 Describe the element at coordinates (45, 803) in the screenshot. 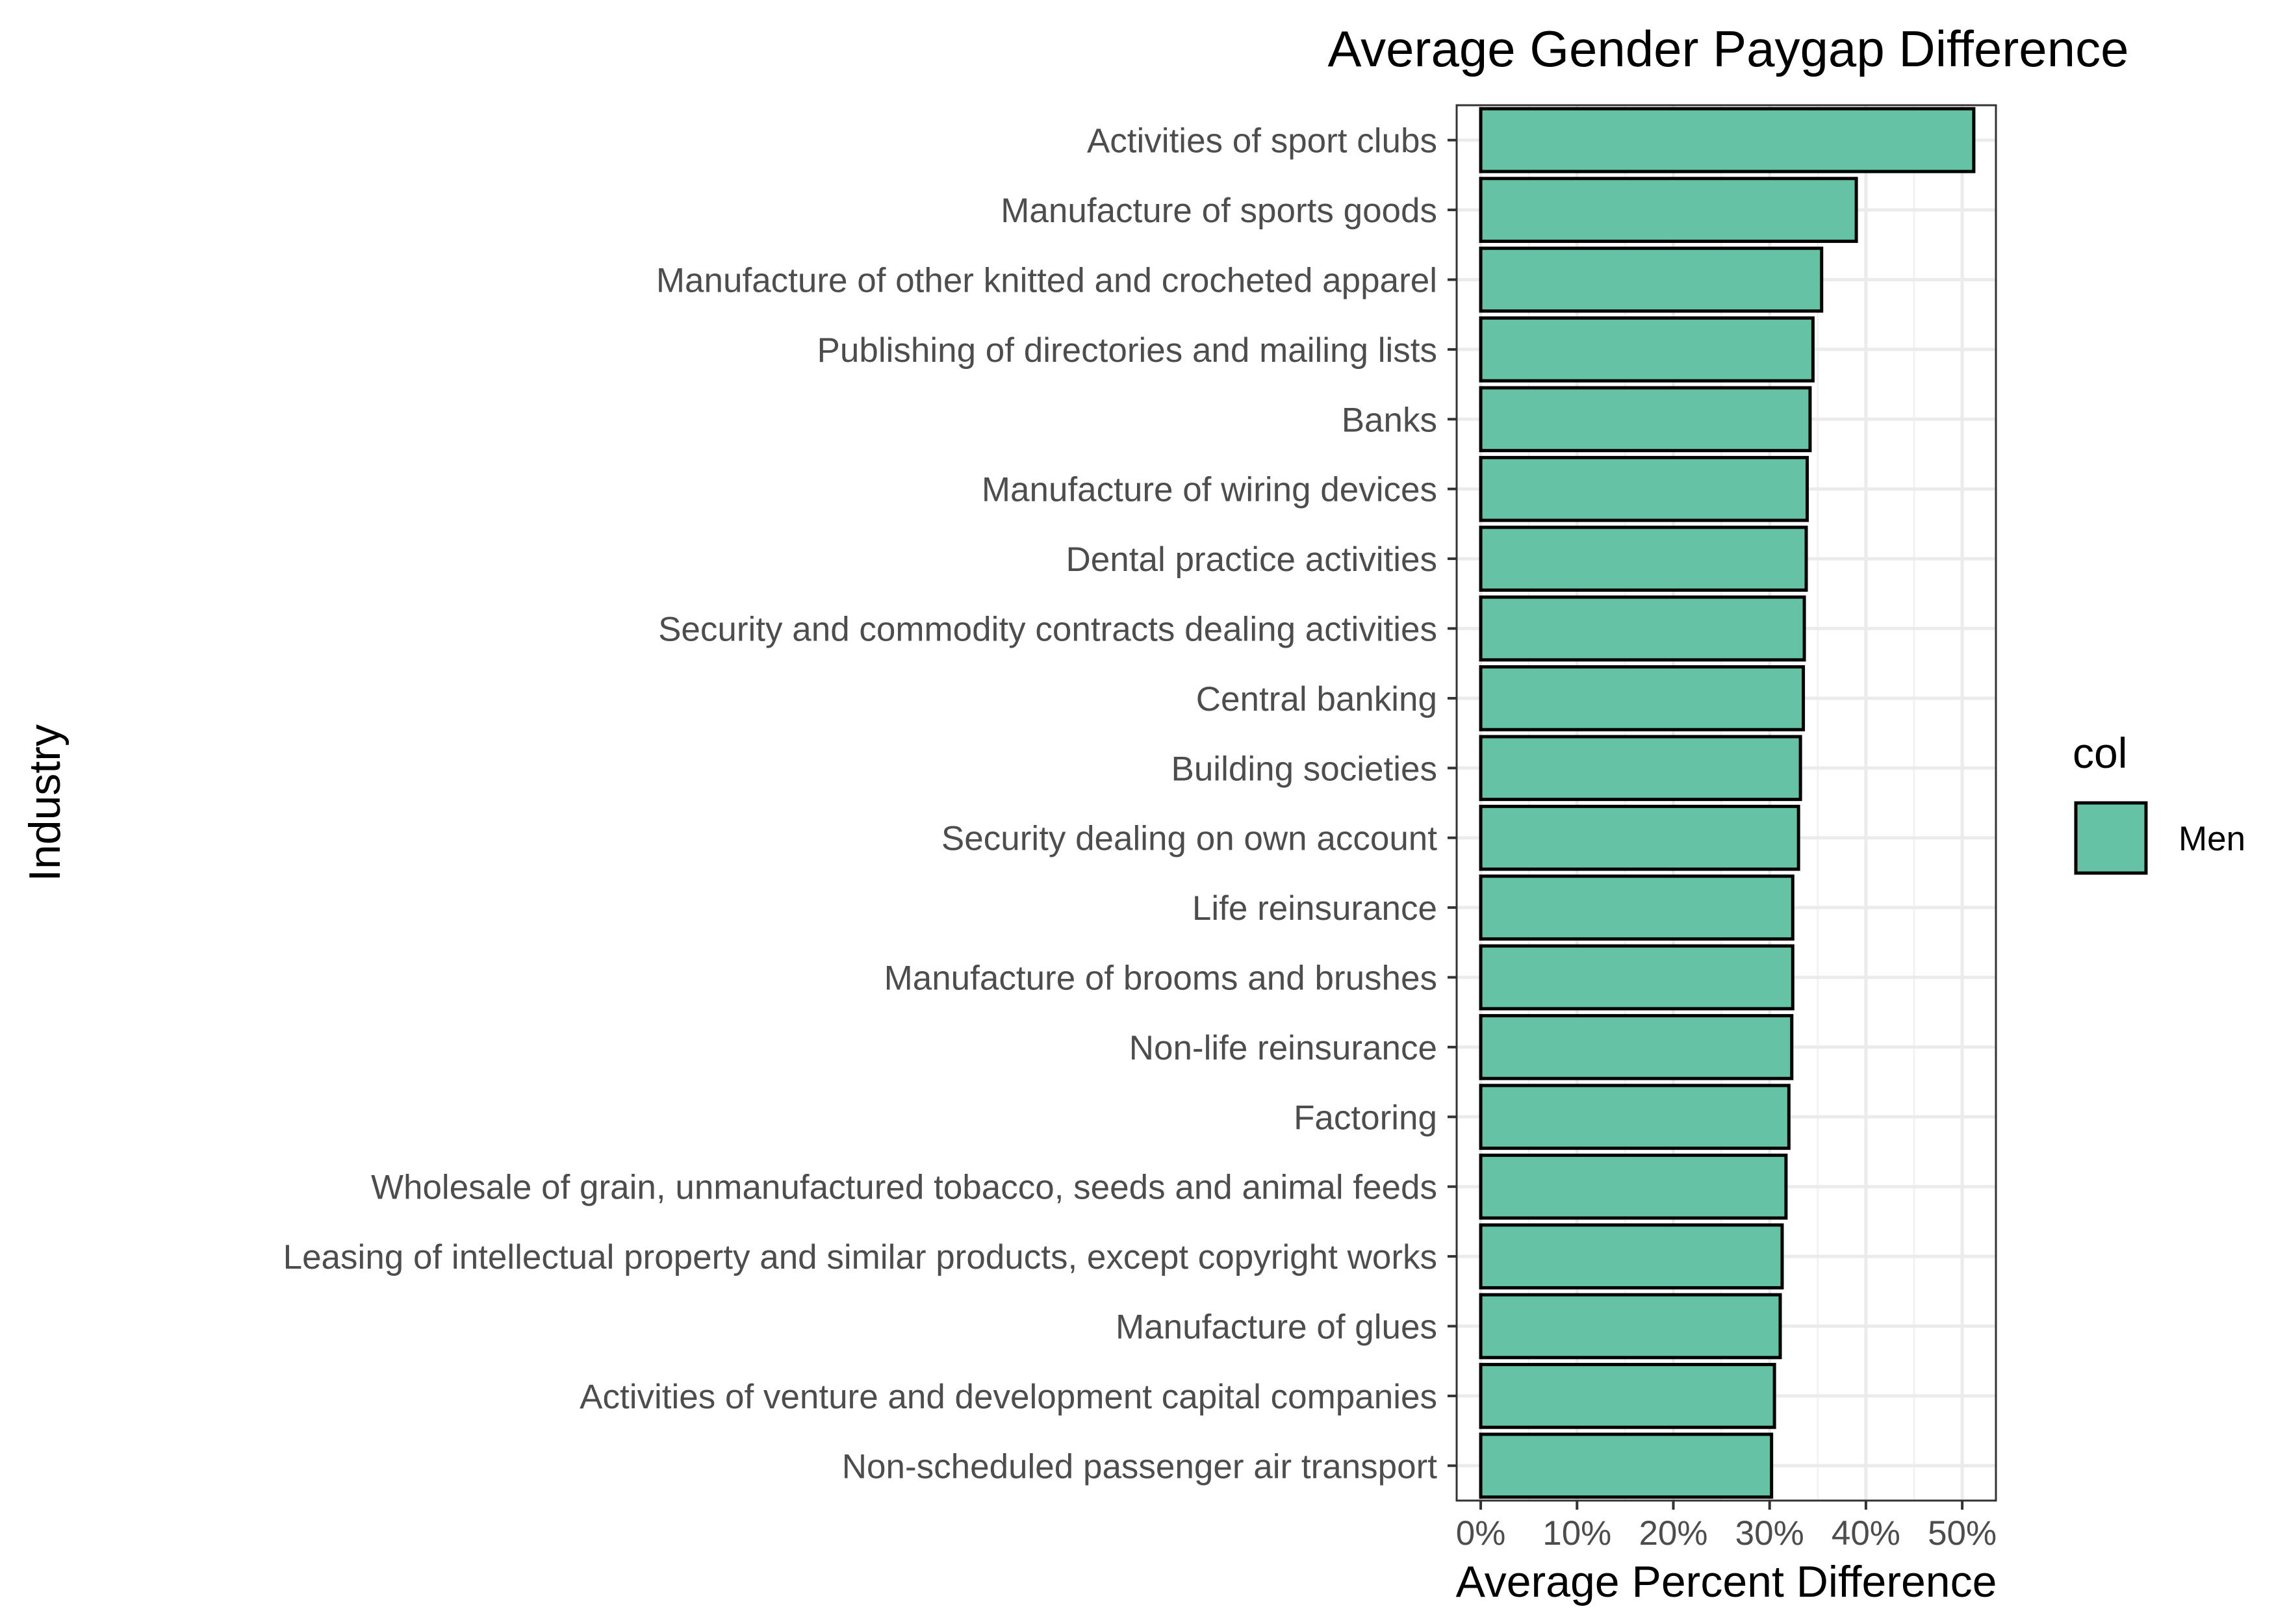

I see `y-axis-title: Industry` at that location.